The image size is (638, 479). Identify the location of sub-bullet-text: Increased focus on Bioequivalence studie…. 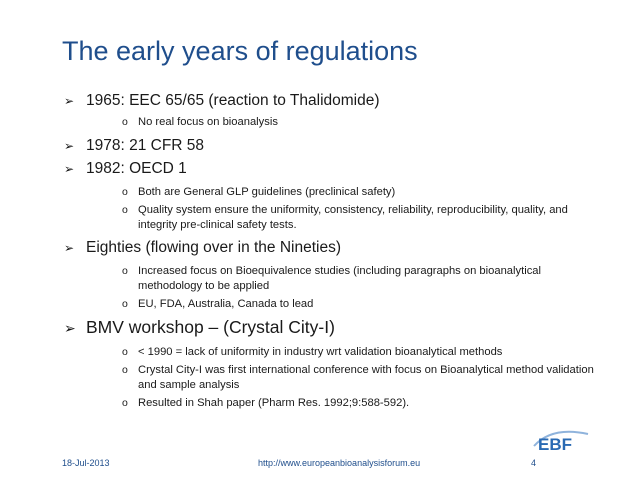
(340, 278).